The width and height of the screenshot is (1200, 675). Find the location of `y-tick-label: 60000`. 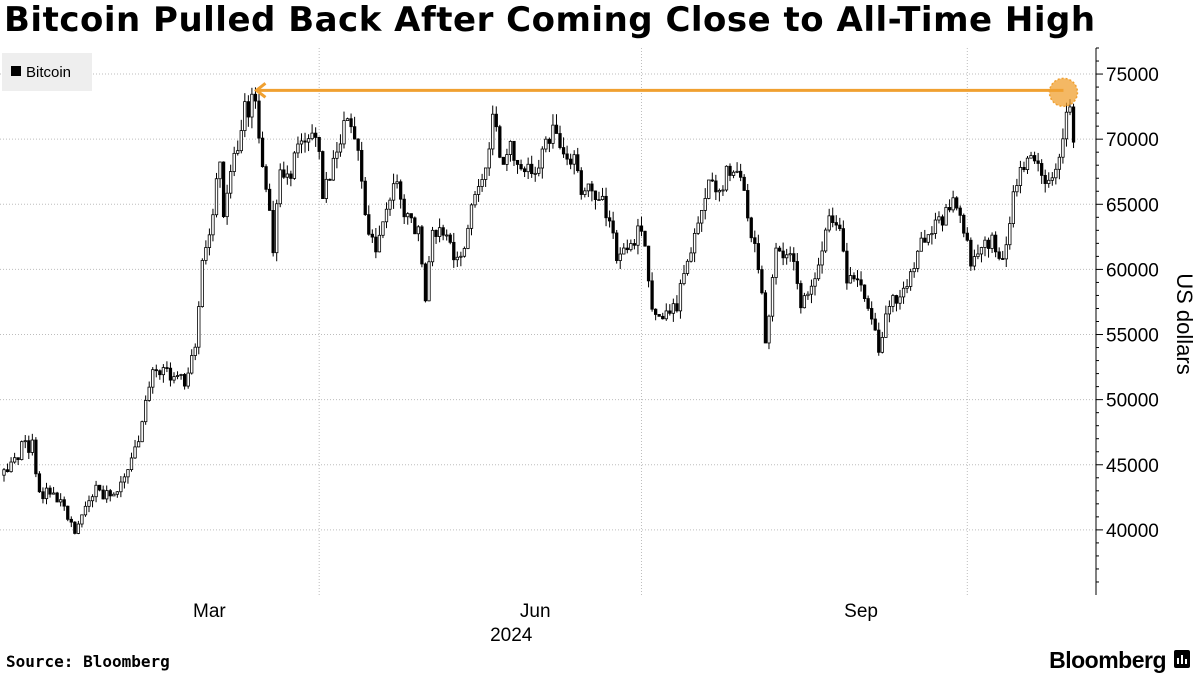

y-tick-label: 60000 is located at coordinates (1132, 270).